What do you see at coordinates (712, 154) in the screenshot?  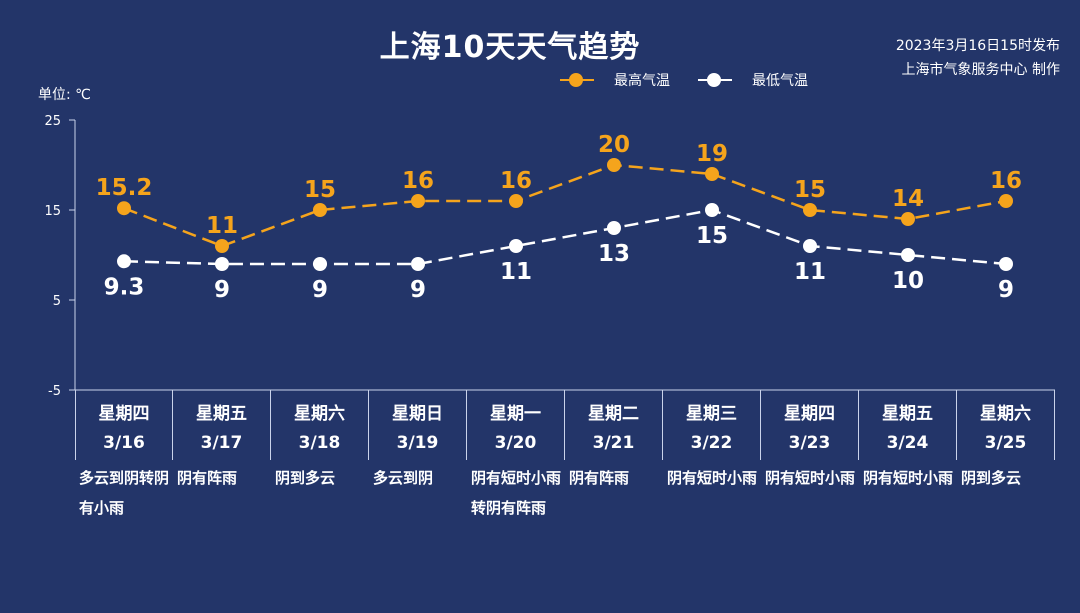 I see `high-temp-label: 19` at bounding box center [712, 154].